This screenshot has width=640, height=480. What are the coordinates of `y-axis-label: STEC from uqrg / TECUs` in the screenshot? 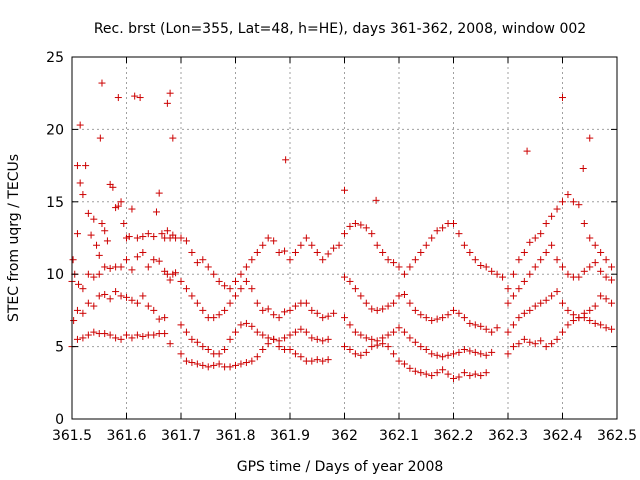 It's located at (14, 238).